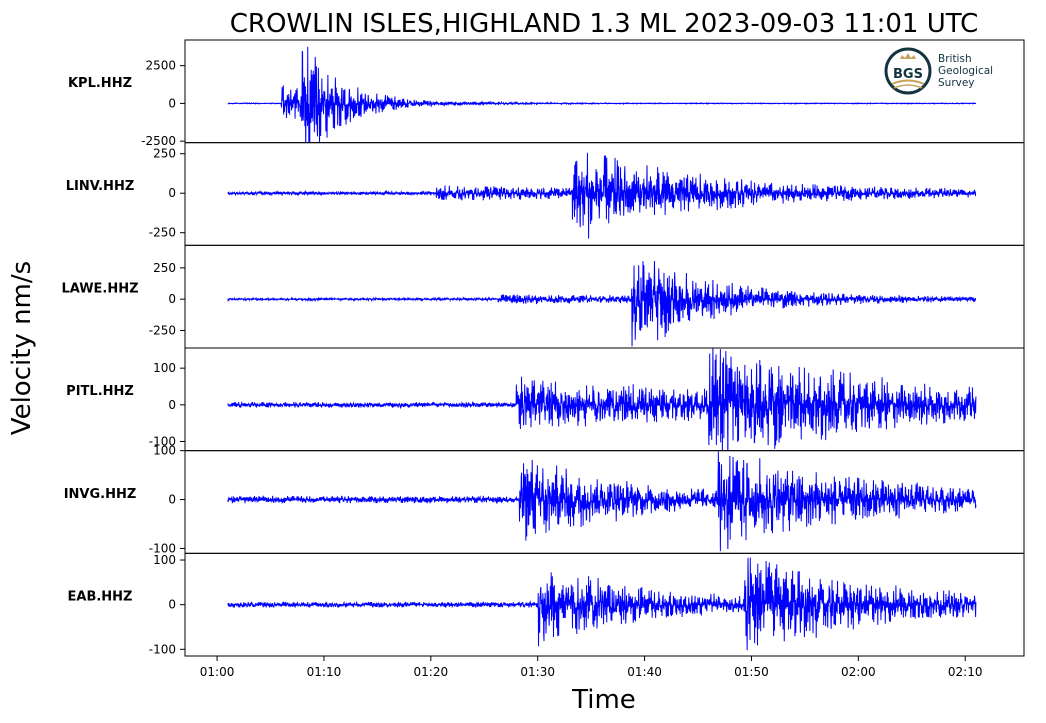  I want to click on x-tick-label: 02:00, so click(858, 672).